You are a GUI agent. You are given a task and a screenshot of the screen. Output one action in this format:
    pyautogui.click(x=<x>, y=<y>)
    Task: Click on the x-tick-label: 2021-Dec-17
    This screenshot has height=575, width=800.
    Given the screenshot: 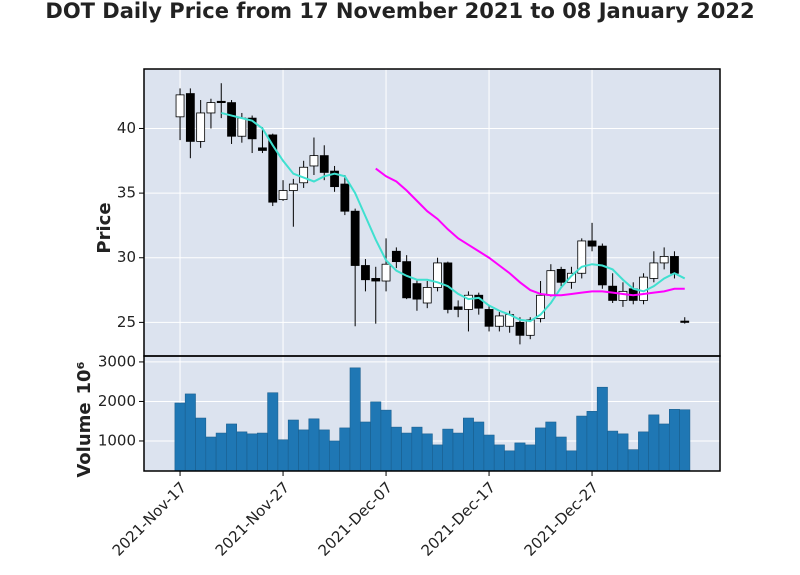 What is the action you would take?
    pyautogui.click(x=458, y=518)
    